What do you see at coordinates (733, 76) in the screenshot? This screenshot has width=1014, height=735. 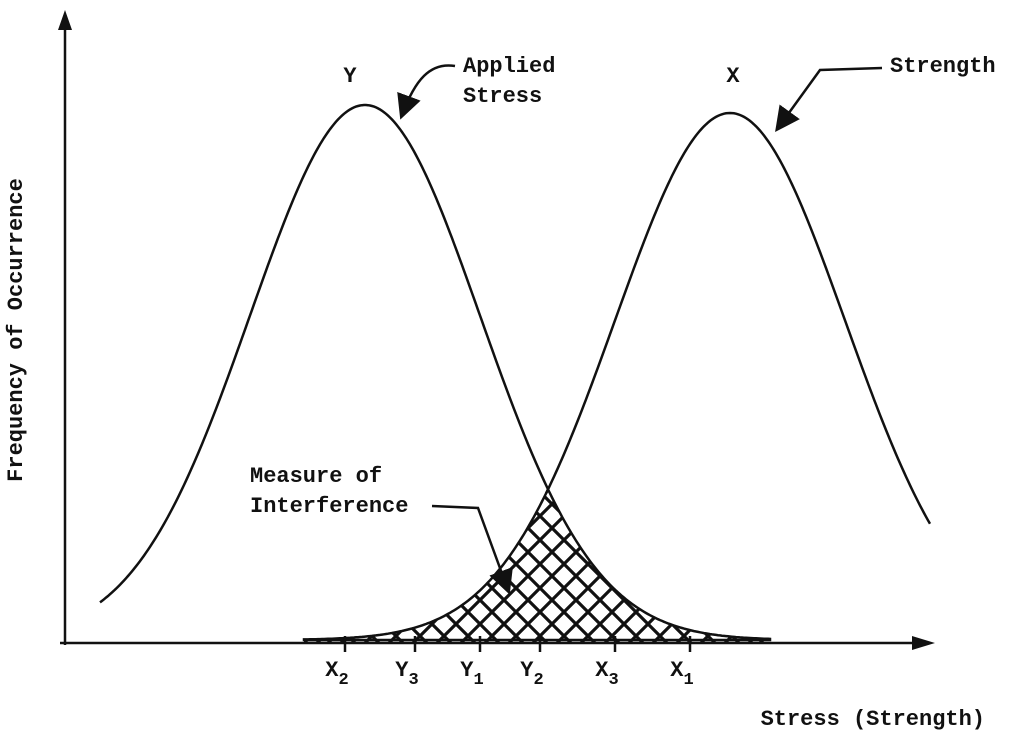 I see `curve-letter: X` at bounding box center [733, 76].